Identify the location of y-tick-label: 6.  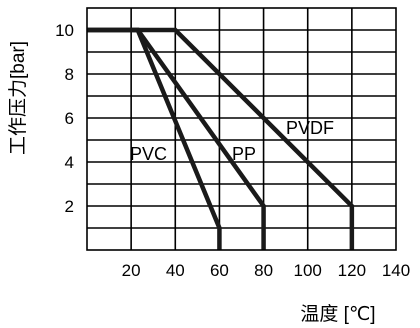
(69, 118).